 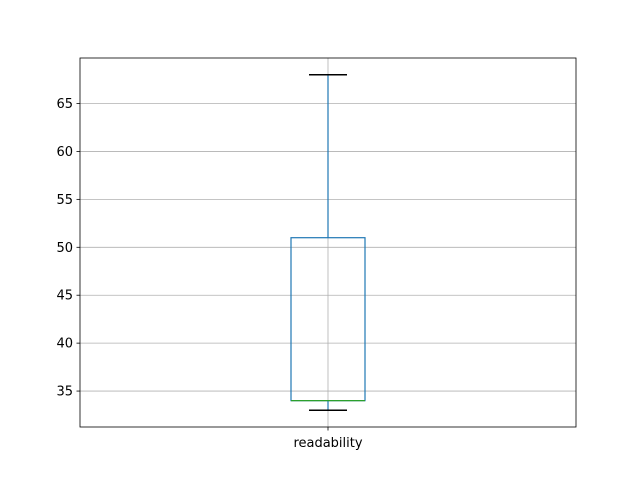 I want to click on x-tick-label: readability, so click(x=327, y=443).